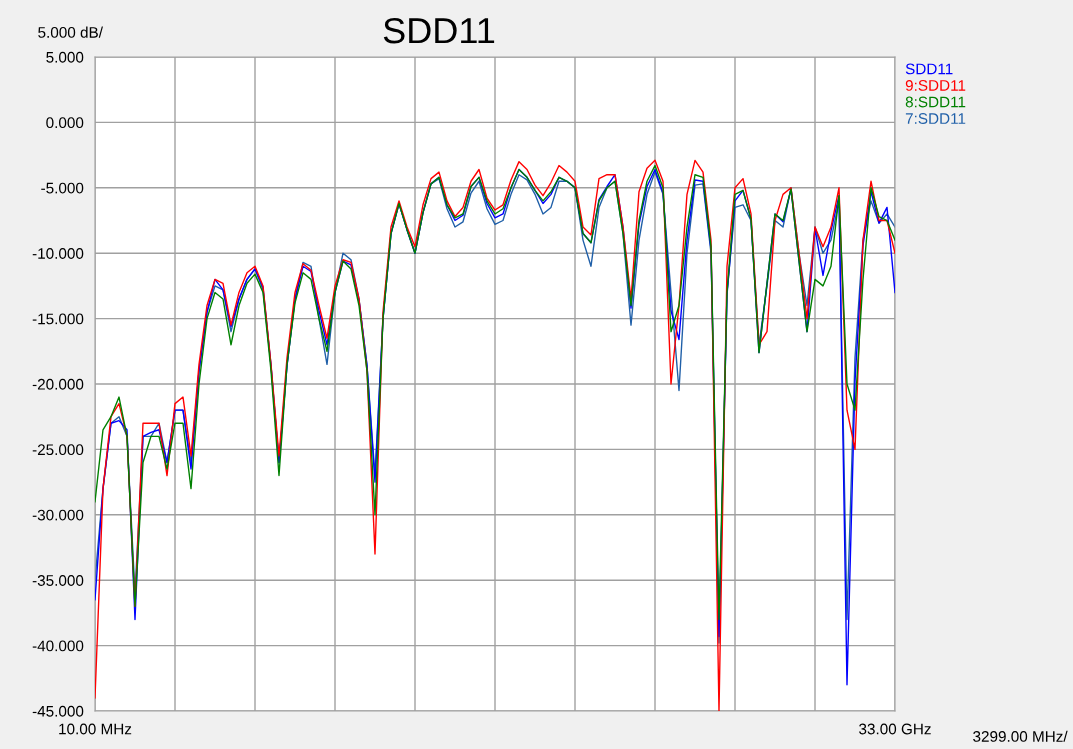 This screenshot has width=1073, height=749. What do you see at coordinates (65, 123) in the screenshot?
I see `y-tick-label: 0.000` at bounding box center [65, 123].